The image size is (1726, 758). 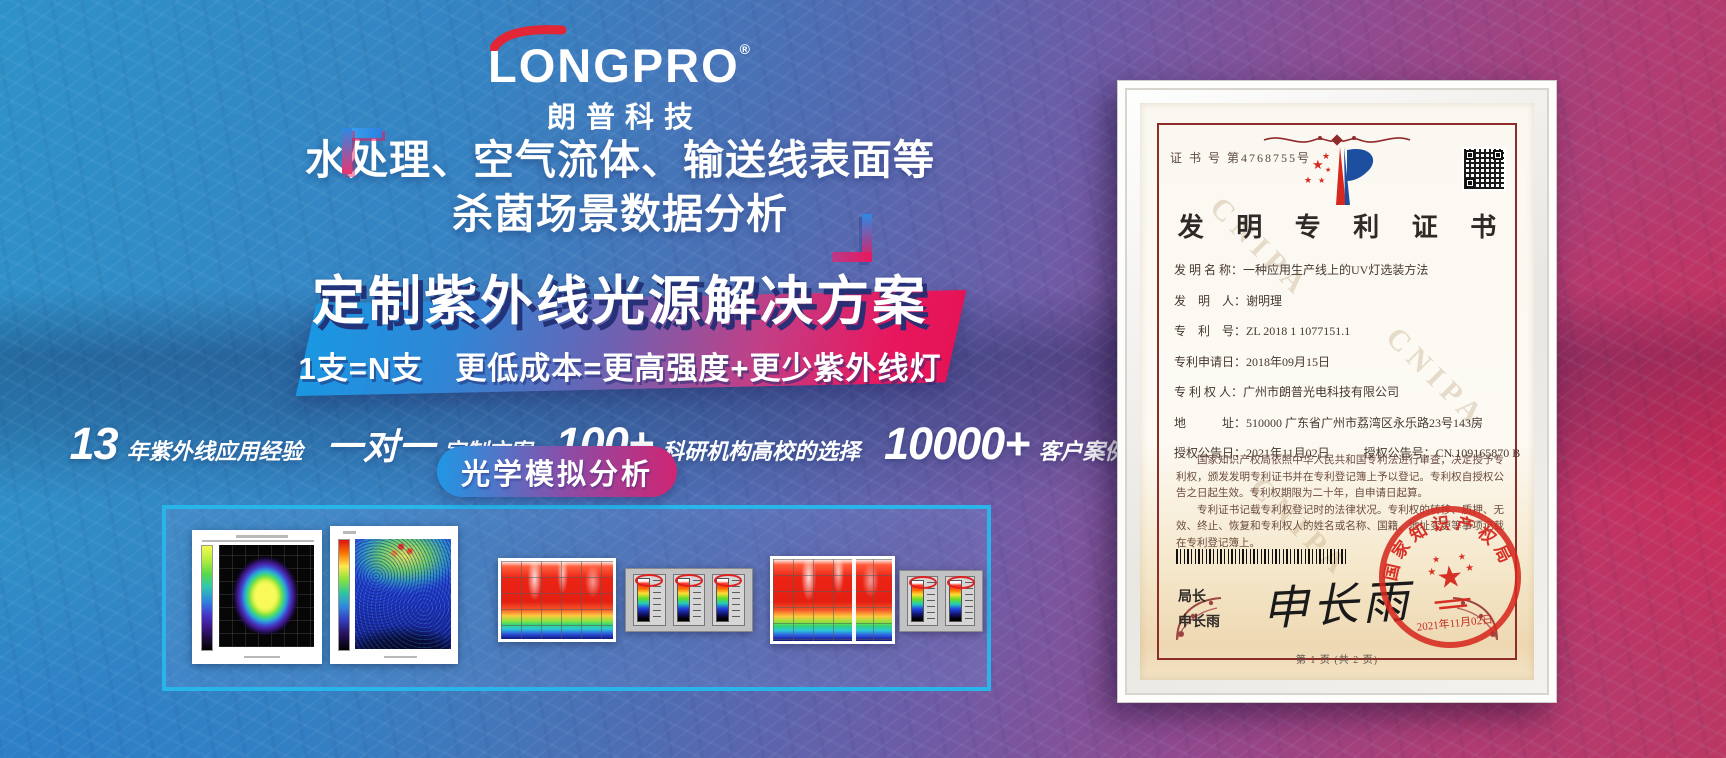 What do you see at coordinates (1329, 422) in the screenshot?
I see `field-address: 地 址：510000 广东省广州市荔湾区永乐路23号143房` at bounding box center [1329, 422].